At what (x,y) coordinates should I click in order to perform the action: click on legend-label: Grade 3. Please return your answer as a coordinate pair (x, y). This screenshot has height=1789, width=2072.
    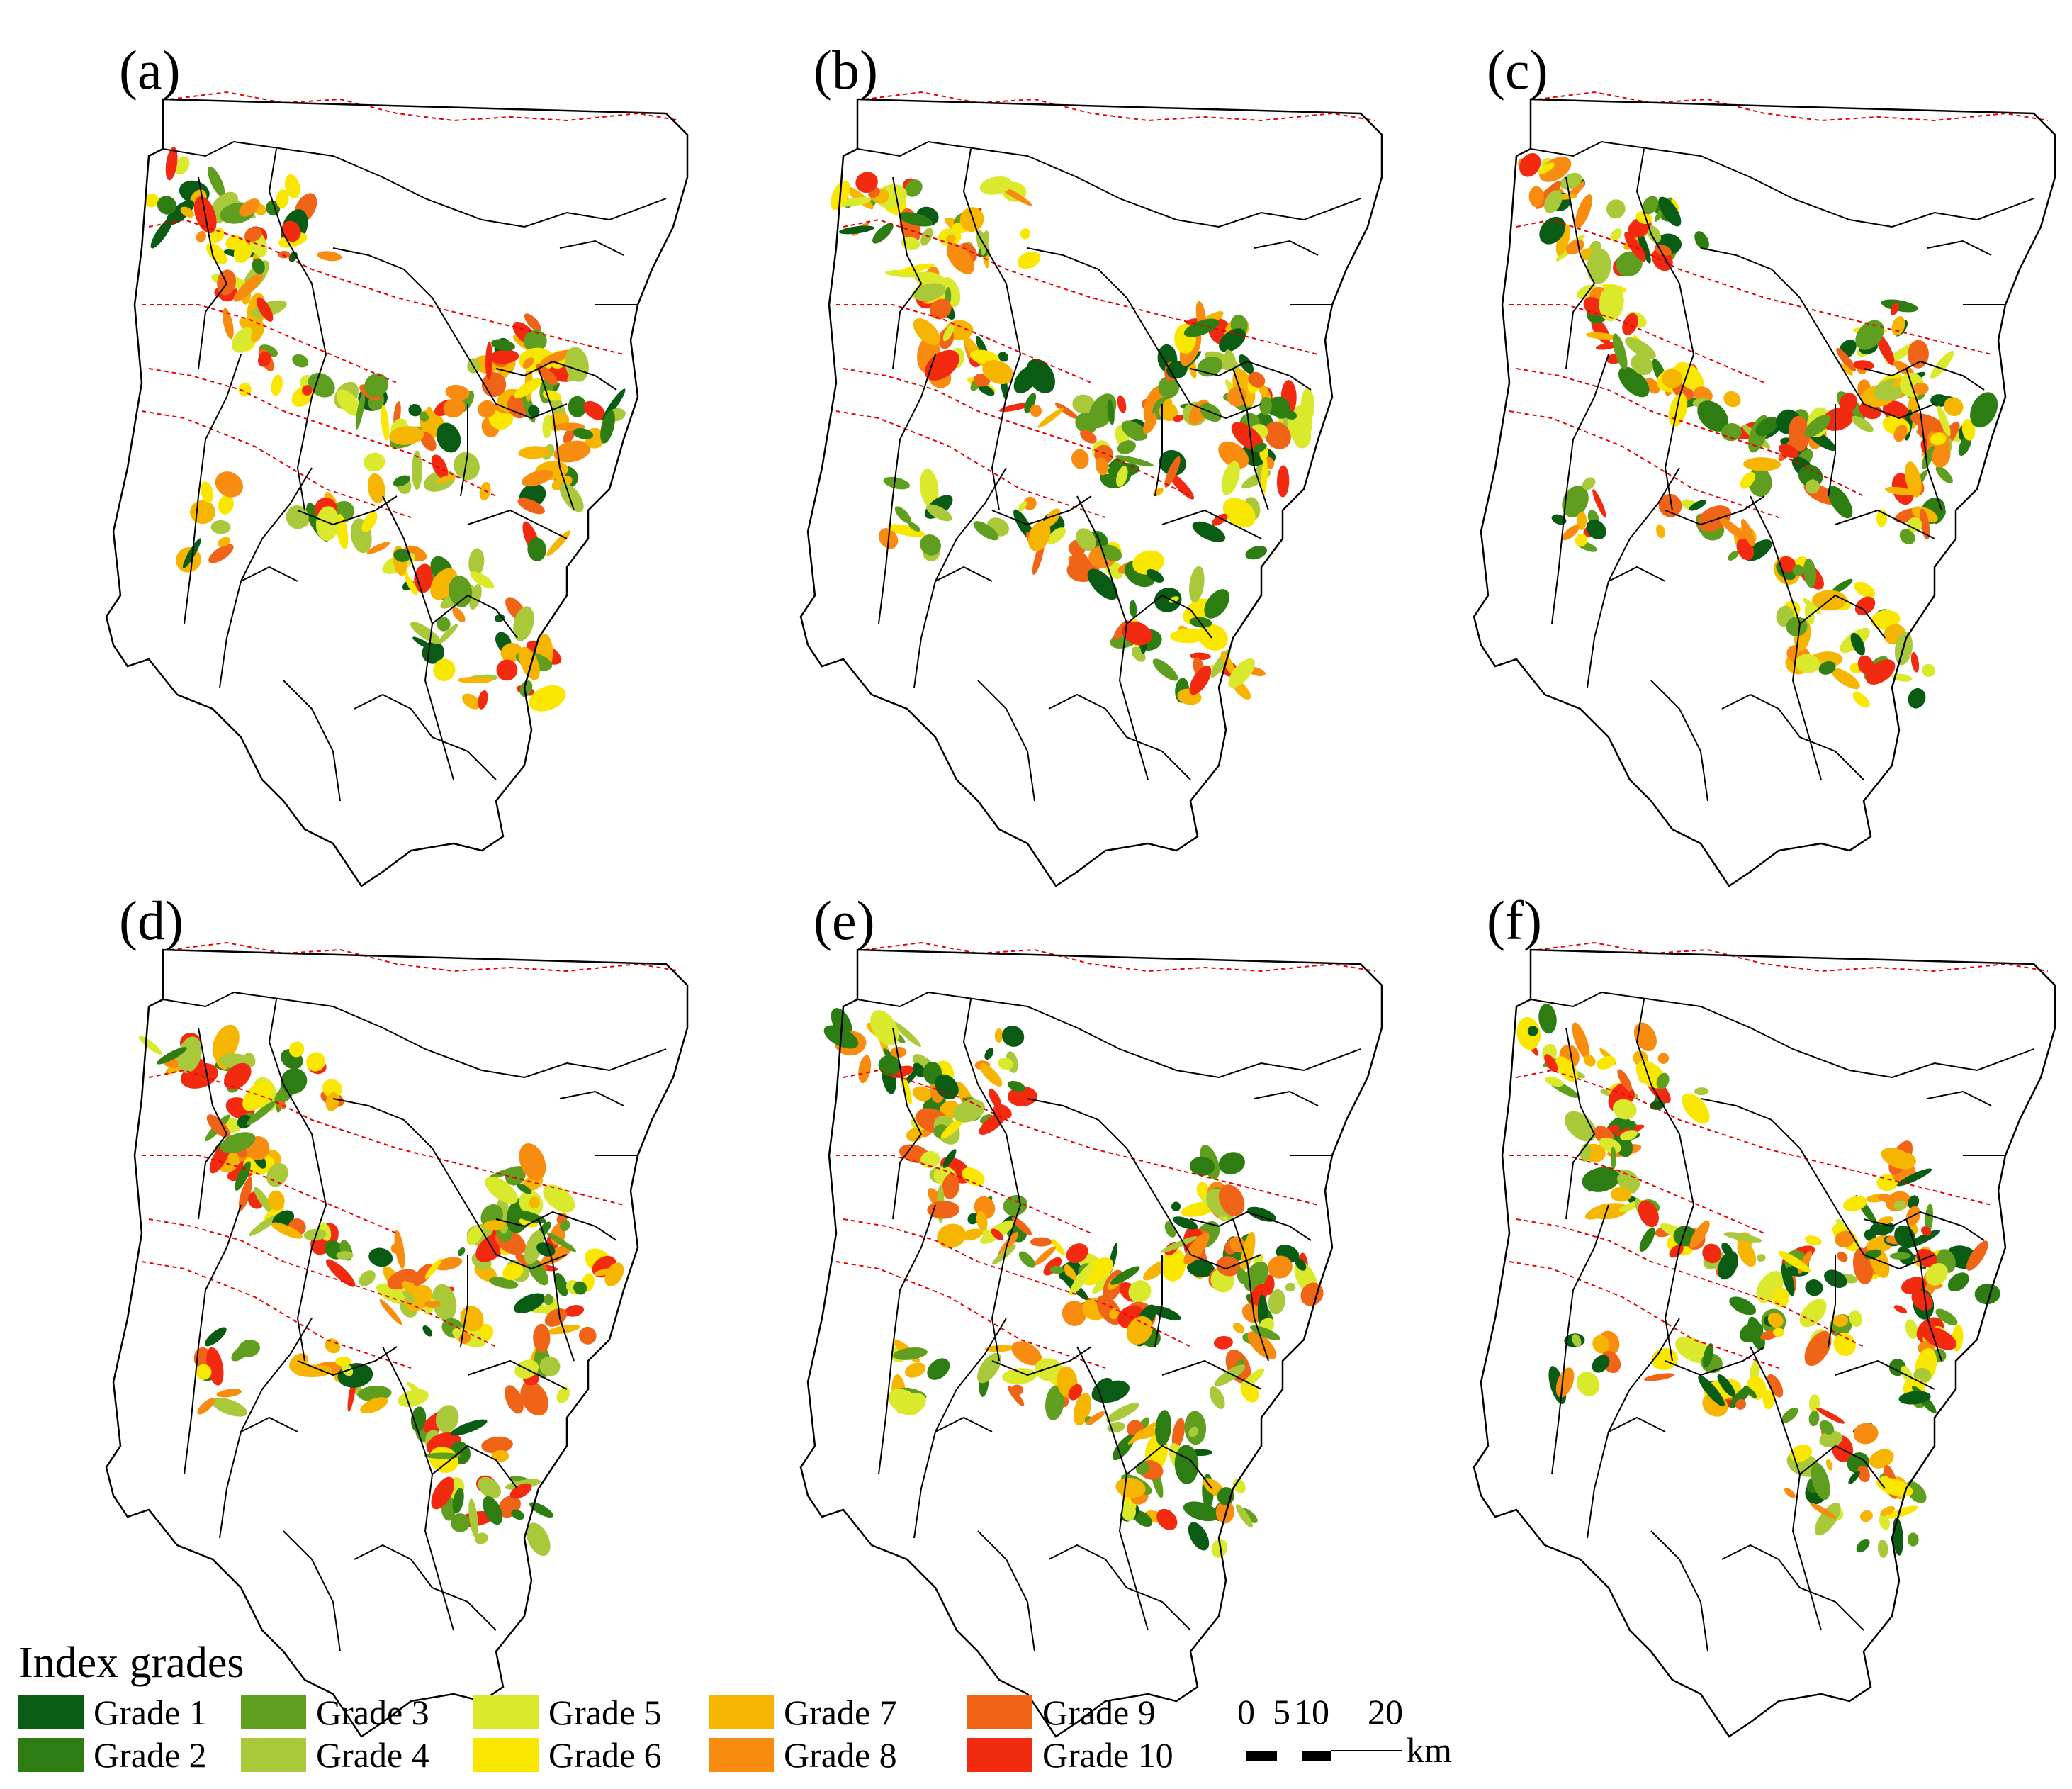
    Looking at the image, I should click on (372, 1712).